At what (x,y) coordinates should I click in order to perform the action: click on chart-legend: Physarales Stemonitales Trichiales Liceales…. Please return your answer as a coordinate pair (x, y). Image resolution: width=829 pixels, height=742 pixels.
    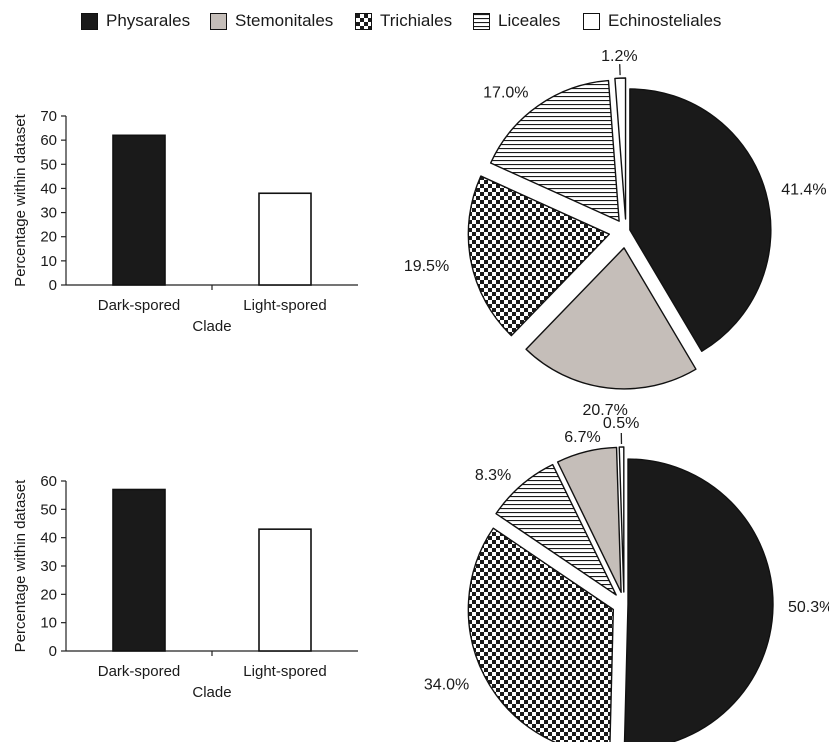
    Looking at the image, I should click on (414, 20).